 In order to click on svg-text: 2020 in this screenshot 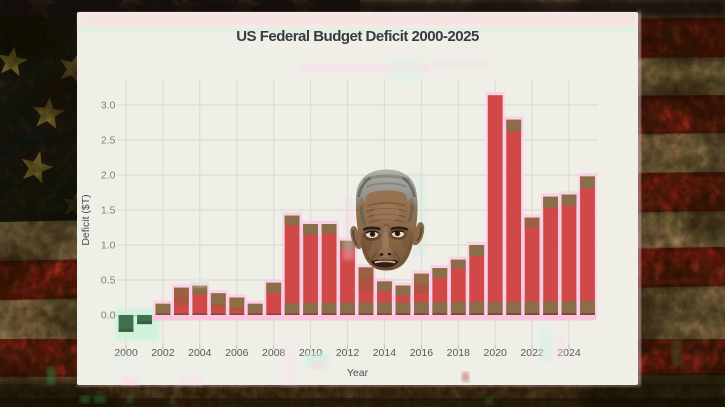, I will do `click(496, 353)`.